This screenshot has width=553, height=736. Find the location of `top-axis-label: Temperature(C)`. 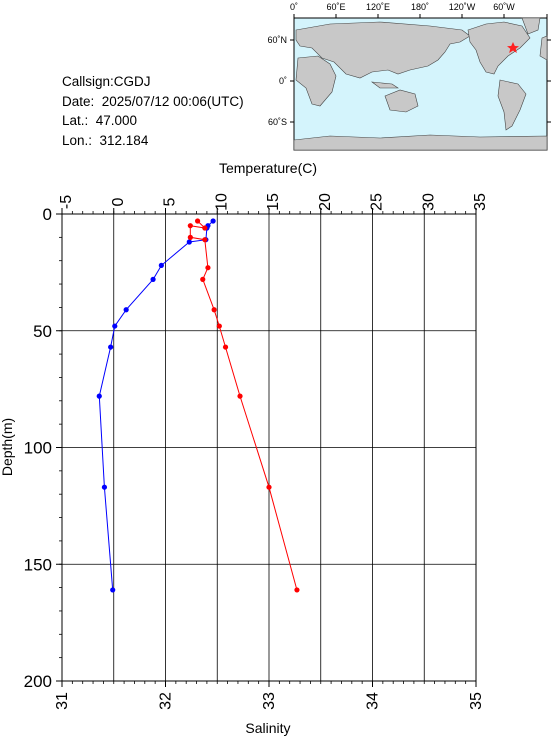

top-axis-label: Temperature(C) is located at coordinates (268, 168).